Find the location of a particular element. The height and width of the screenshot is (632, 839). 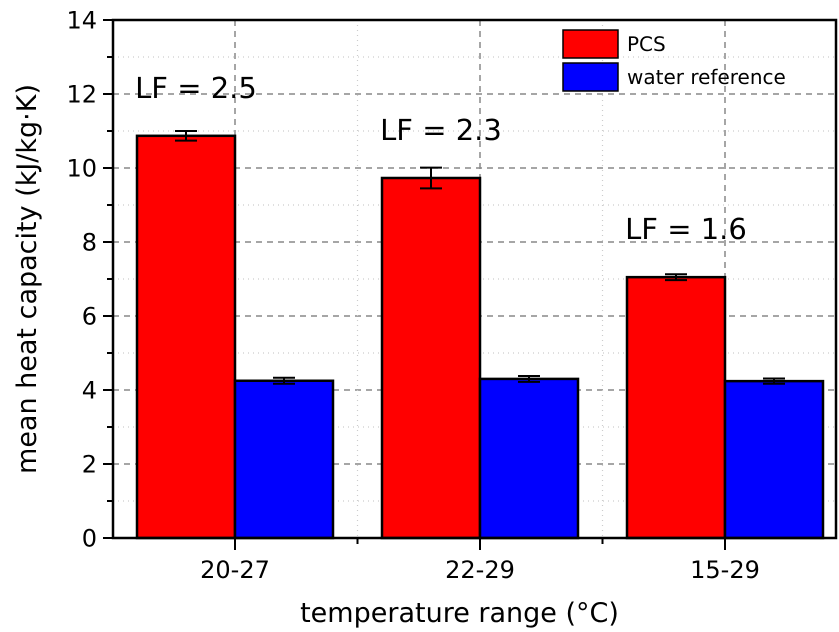

annotation: LF = 2.3 is located at coordinates (441, 129).